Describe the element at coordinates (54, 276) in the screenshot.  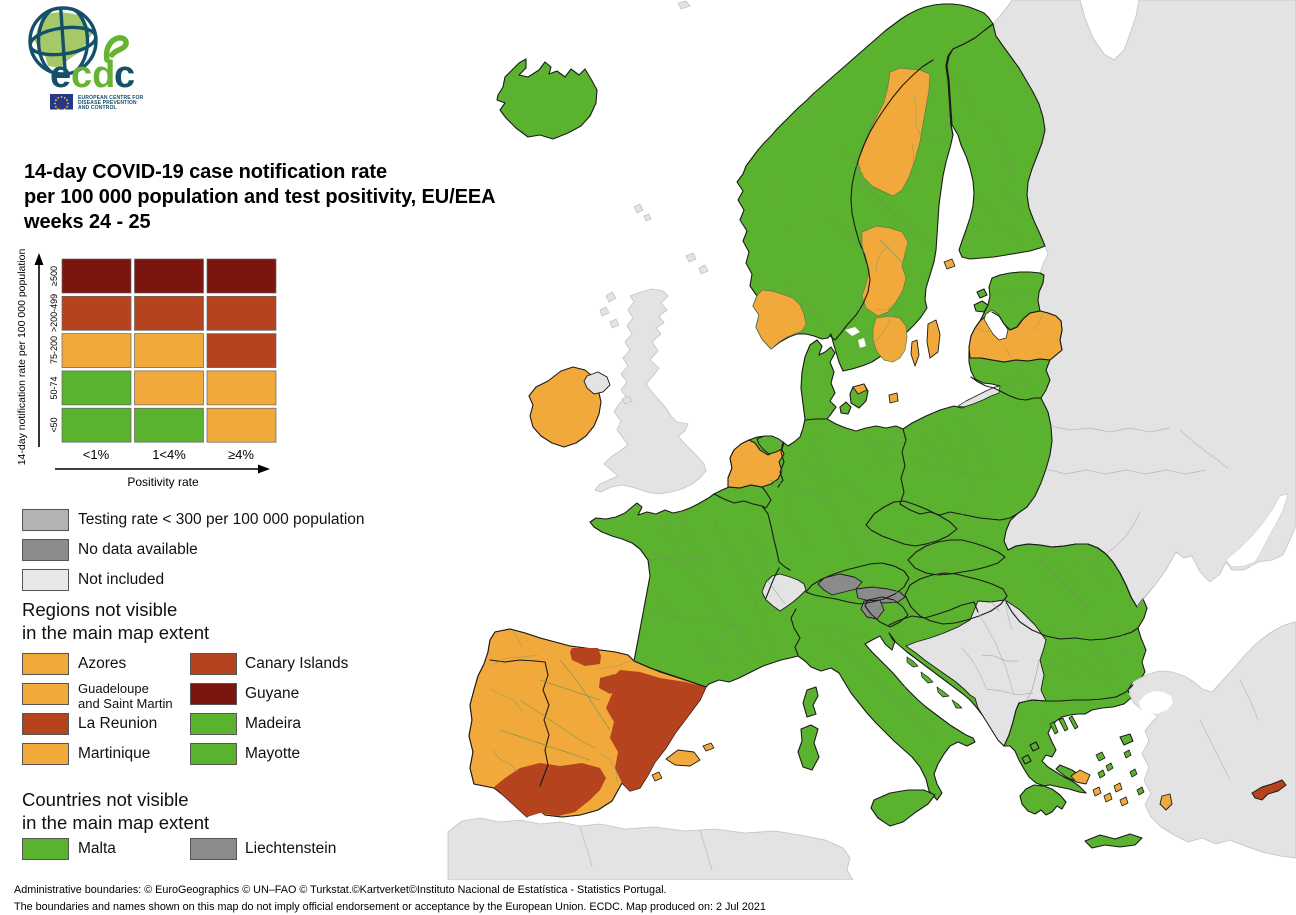
I see `svg-text: ≥500` at that location.